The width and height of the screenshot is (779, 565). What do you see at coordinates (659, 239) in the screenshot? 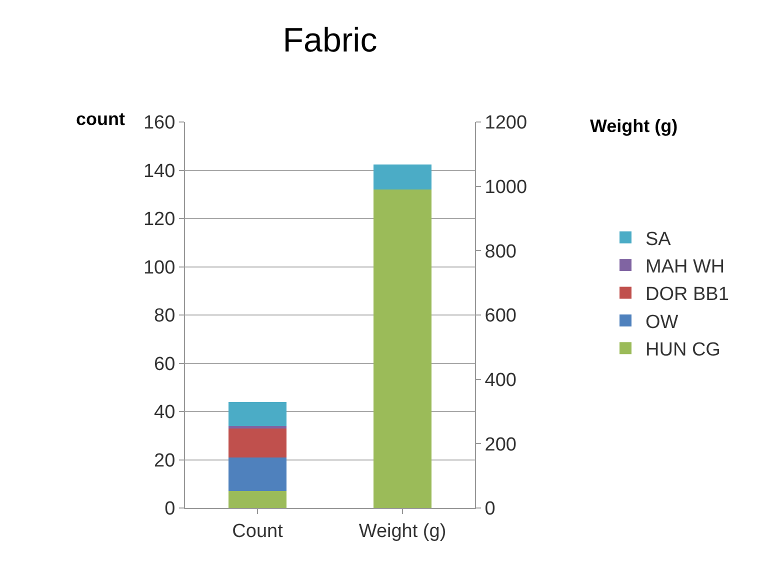
I see `legend-label: SA` at bounding box center [659, 239].